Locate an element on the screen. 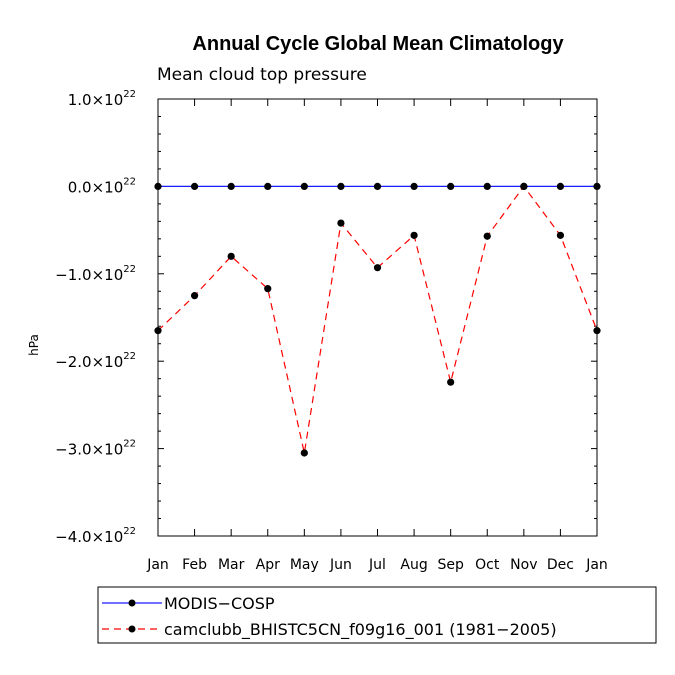 The height and width of the screenshot is (675, 675). y-tick-label: −4.0×1022 is located at coordinates (95, 536).